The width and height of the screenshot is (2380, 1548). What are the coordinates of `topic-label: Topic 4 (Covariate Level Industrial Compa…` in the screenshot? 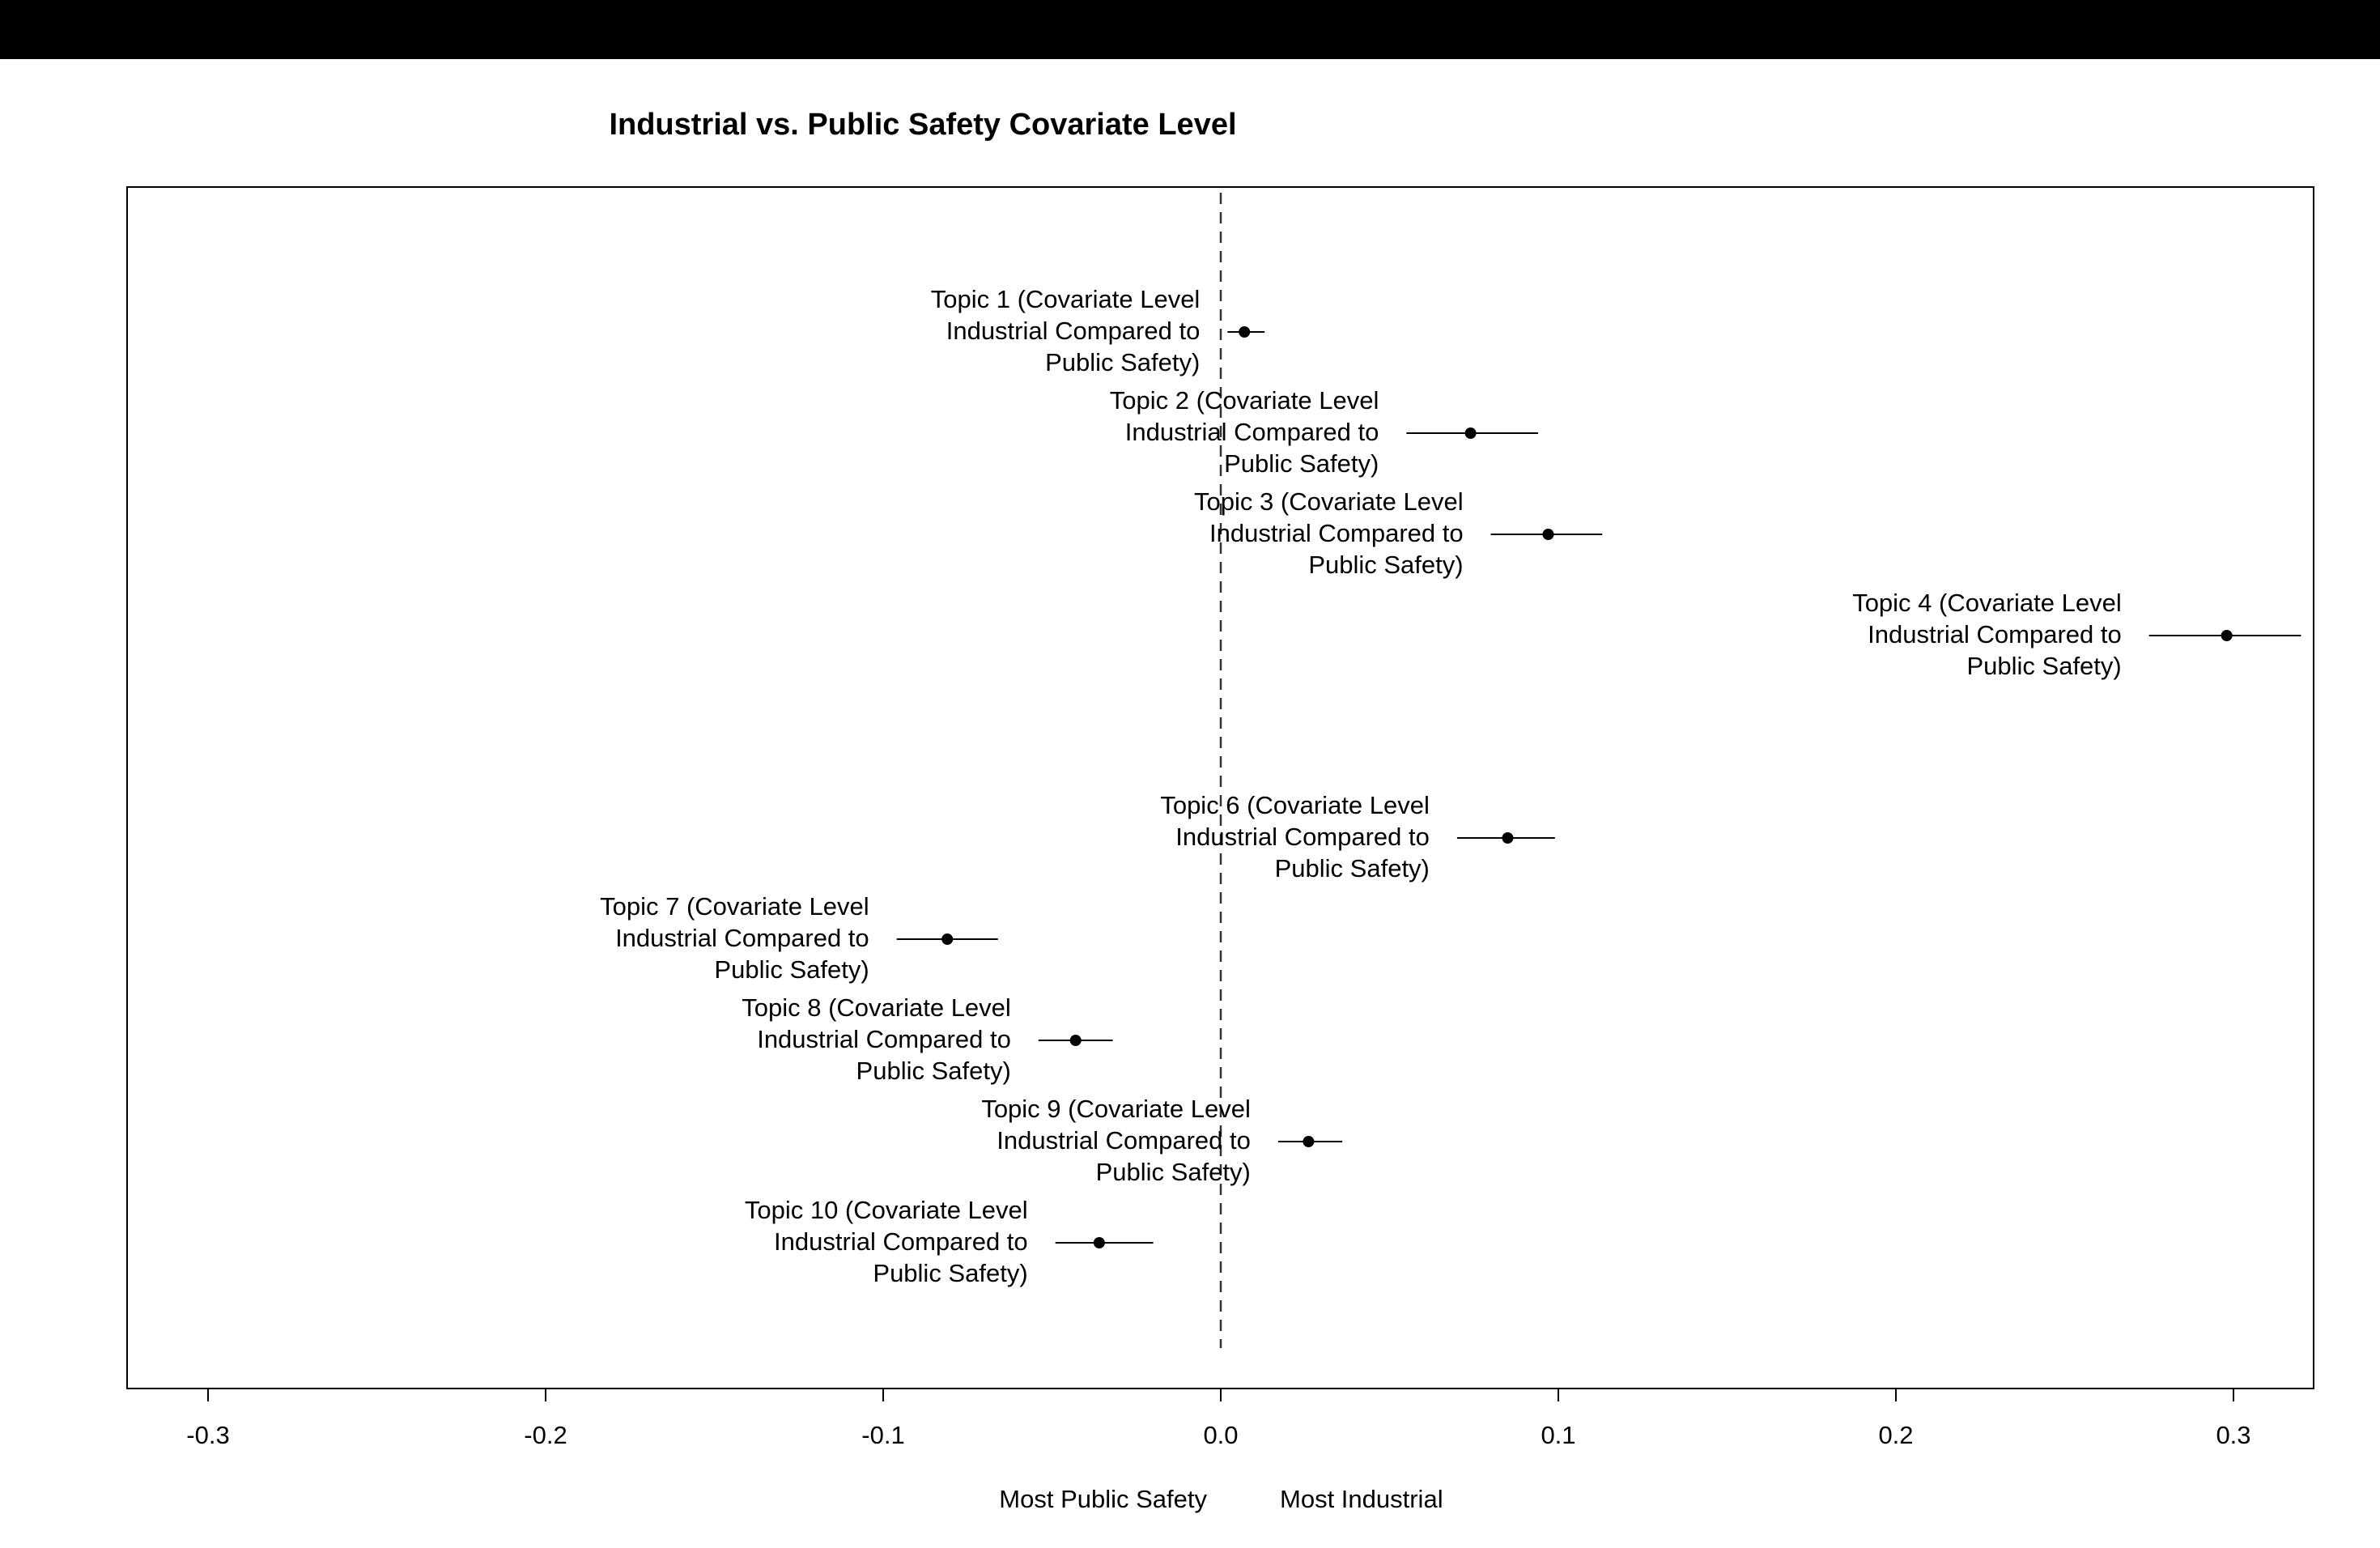 It's located at (1987, 635).